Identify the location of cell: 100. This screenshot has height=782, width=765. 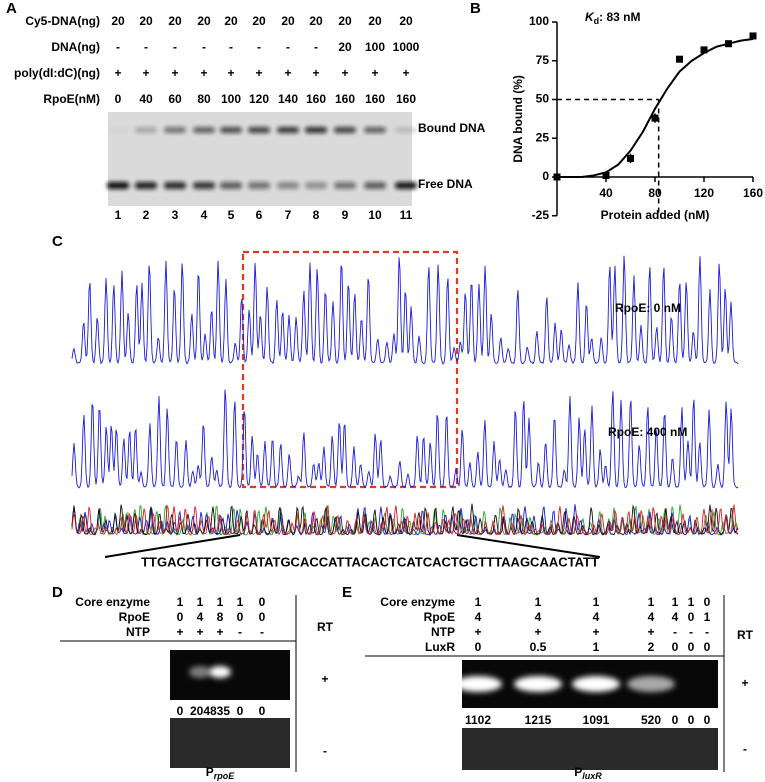
(231, 99).